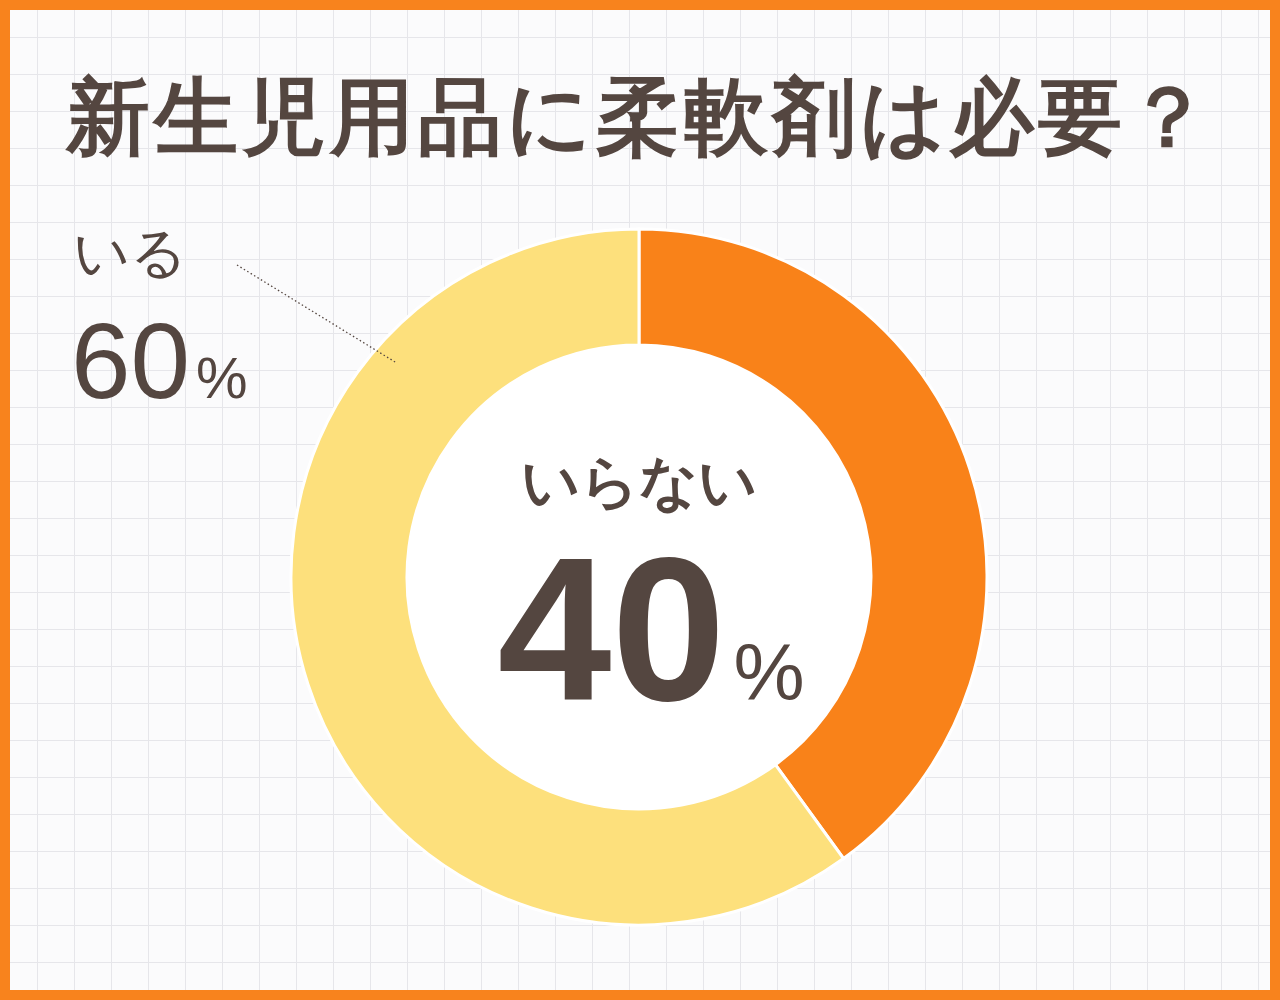 Image resolution: width=1280 pixels, height=1000 pixels. Describe the element at coordinates (639, 117) in the screenshot. I see `chart-title: 新生児用品に柔軟剤は必要？` at that location.